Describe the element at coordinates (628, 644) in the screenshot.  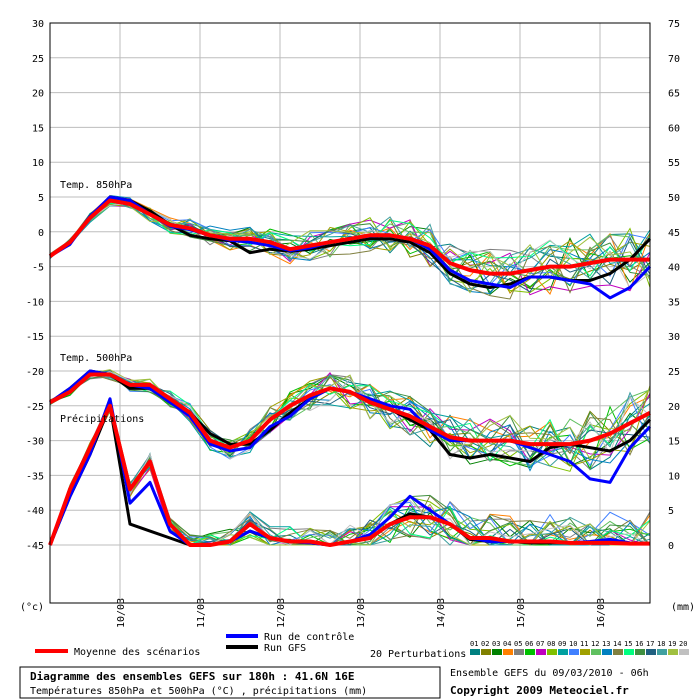
I see `perturbation-code: 15` at that location.